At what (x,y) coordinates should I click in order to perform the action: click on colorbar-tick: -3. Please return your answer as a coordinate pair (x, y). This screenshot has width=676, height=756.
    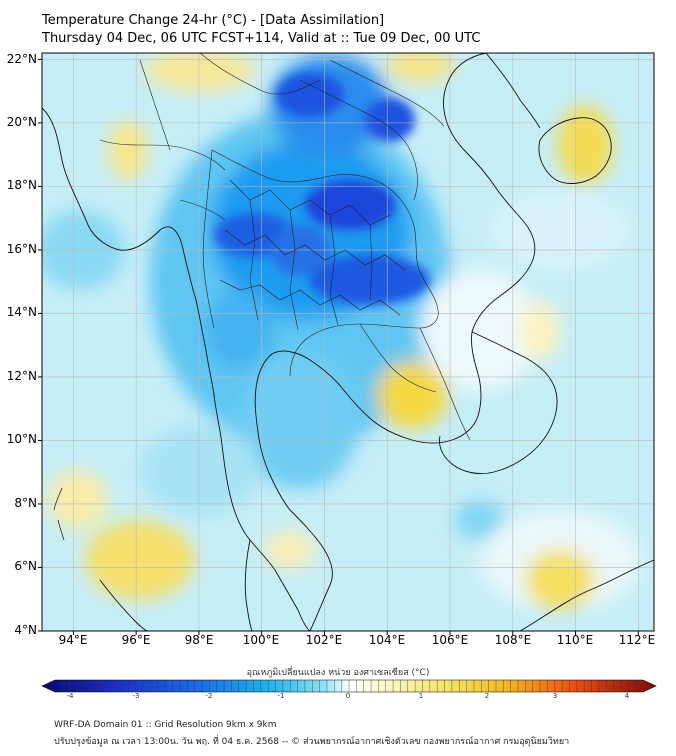
    Looking at the image, I should click on (136, 696).